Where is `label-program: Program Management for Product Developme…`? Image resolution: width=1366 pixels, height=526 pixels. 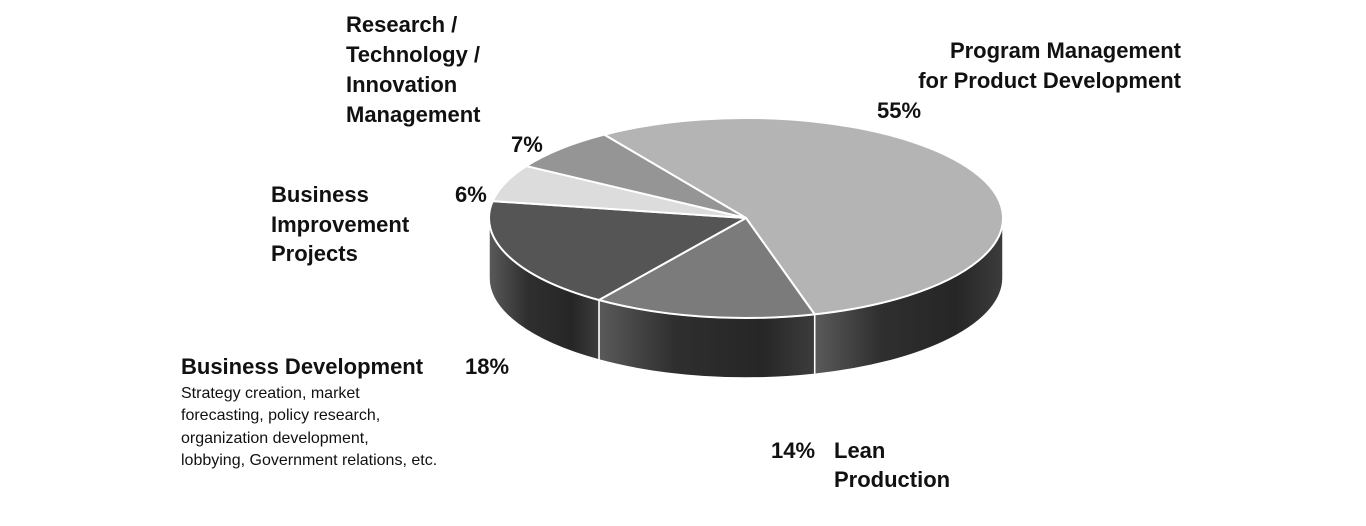 label-program: Program Management for Product Developme… is located at coordinates (1029, 80).